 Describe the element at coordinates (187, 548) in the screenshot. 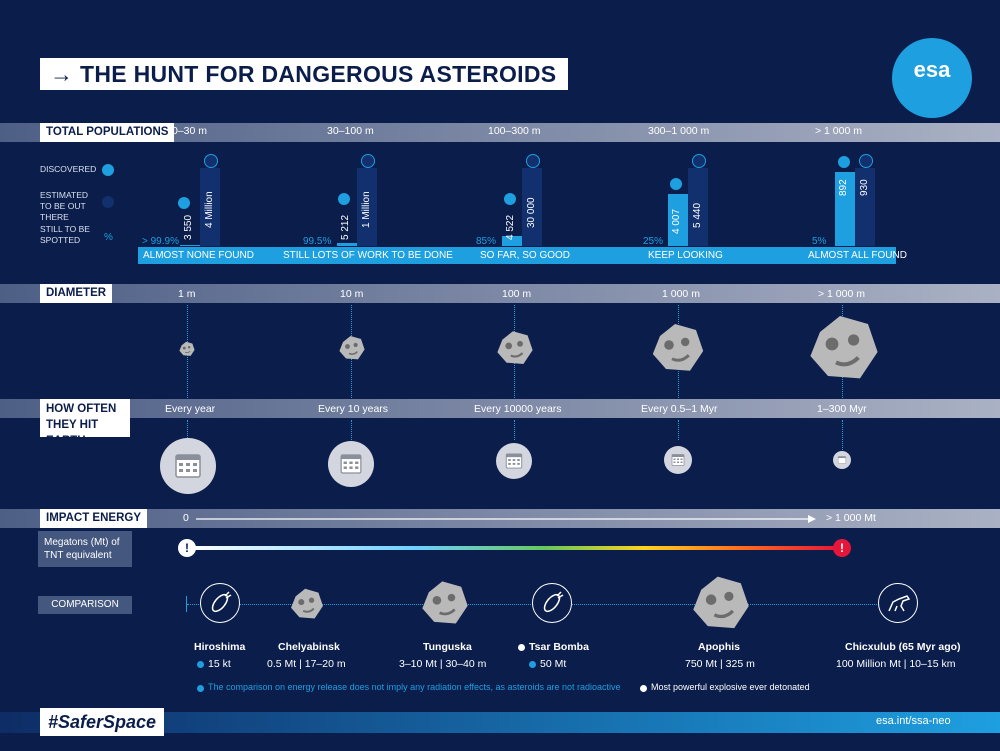

I see `low-alert-icon: !` at that location.